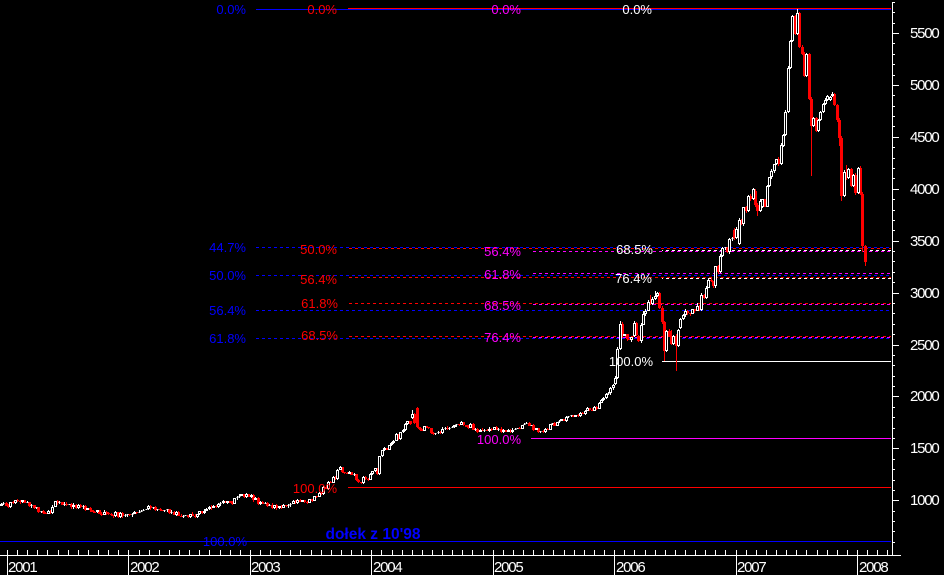 The image size is (944, 575). I want to click on svg-text: 2500, so click(924, 345).